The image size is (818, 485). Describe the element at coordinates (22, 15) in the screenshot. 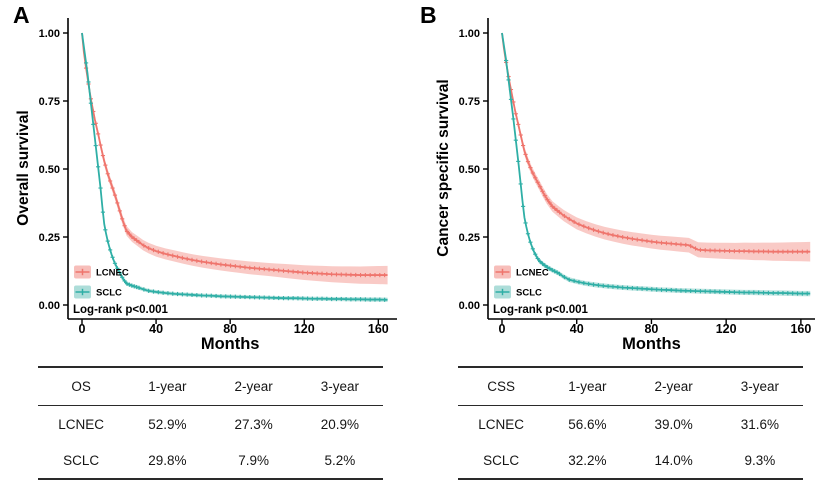

I see `panel-label-a: A` at that location.